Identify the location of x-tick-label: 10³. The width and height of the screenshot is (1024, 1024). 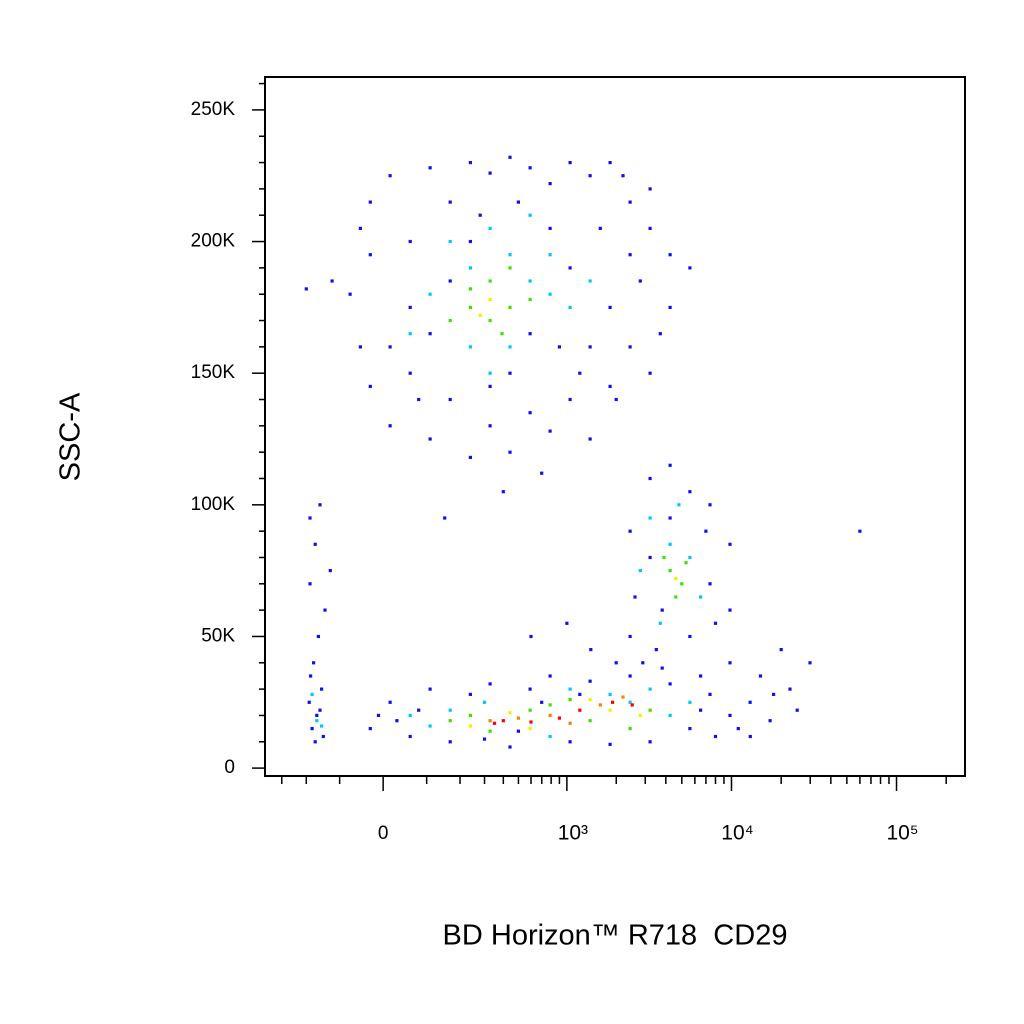
(573, 833).